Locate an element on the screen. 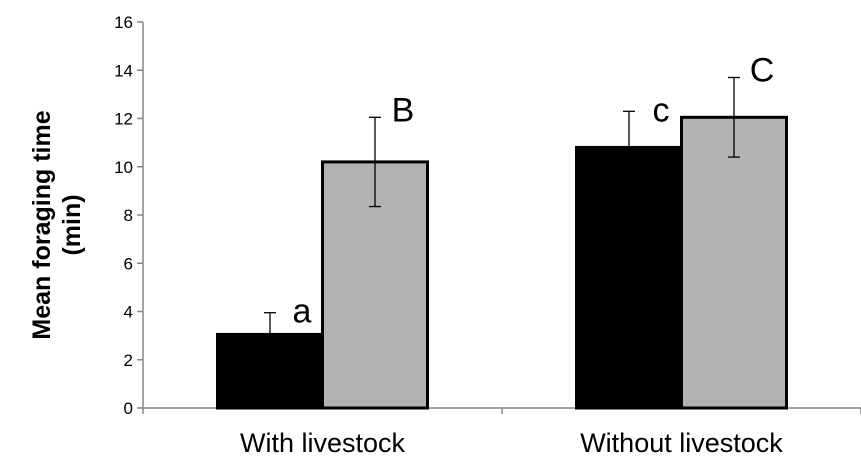 The image size is (861, 461). y-tick-label-3: 6 is located at coordinates (128, 263).